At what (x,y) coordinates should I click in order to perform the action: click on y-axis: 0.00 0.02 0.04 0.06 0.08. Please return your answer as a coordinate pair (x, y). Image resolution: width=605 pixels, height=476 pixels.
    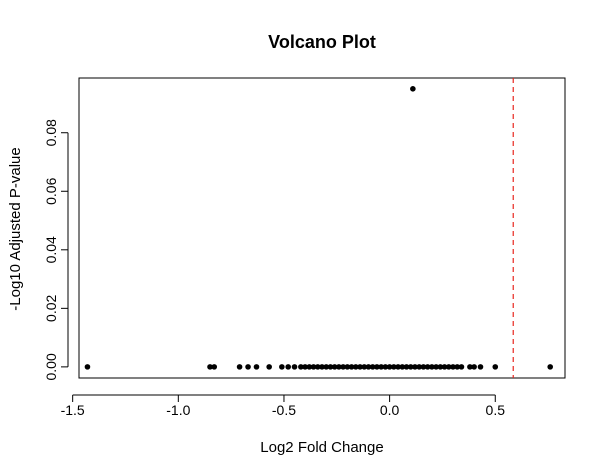
    Looking at the image, I should click on (56, 250).